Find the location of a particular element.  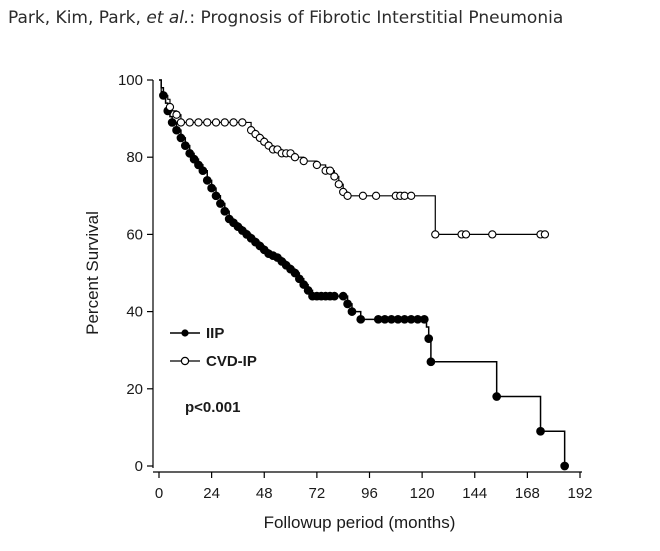

y-tick-label: 60 is located at coordinates (134, 234).